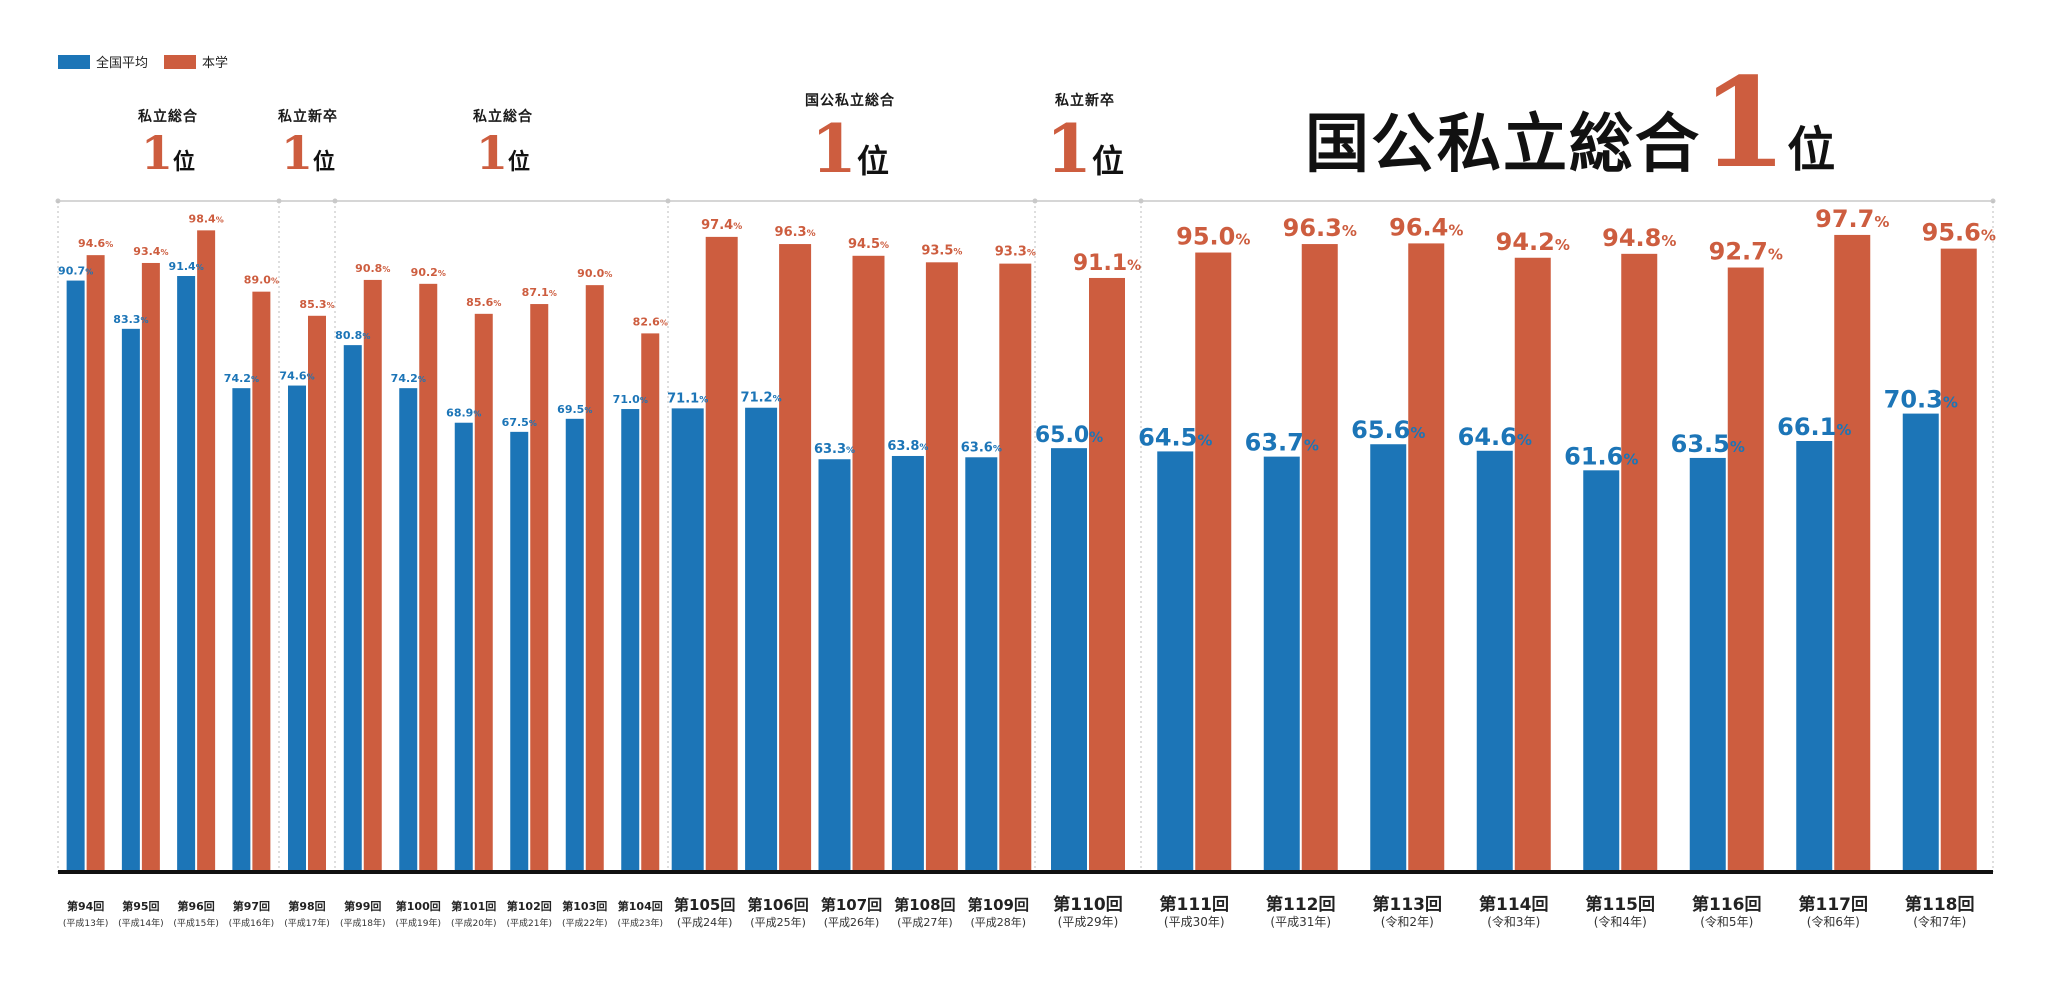  I want to click on value-label-national: 71.2%, so click(761, 398).